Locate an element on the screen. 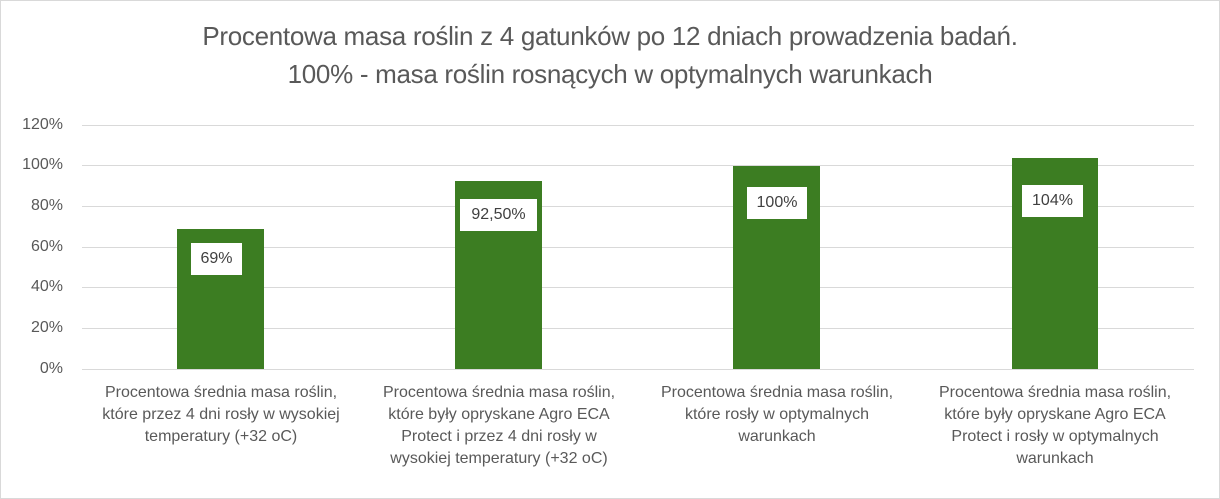 This screenshot has width=1220, height=499. category-label-4-line: Procentowa średnia masa roślin, is located at coordinates (1055, 392).